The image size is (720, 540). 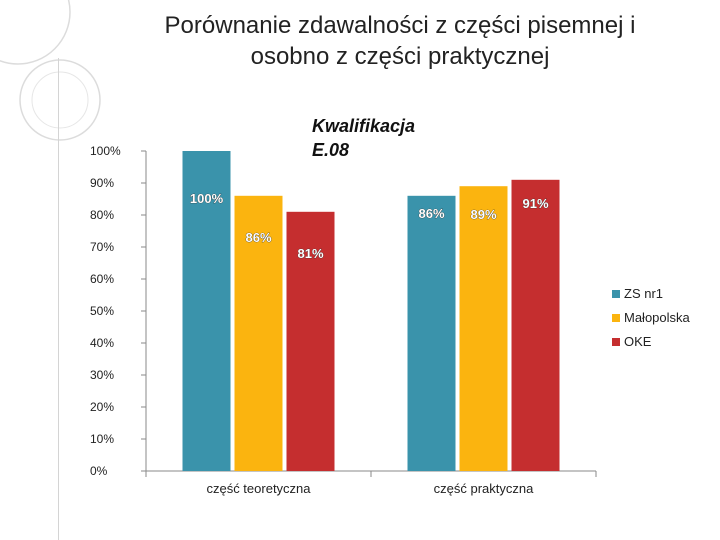 I want to click on y-tick-label: 30%, so click(x=102, y=375).